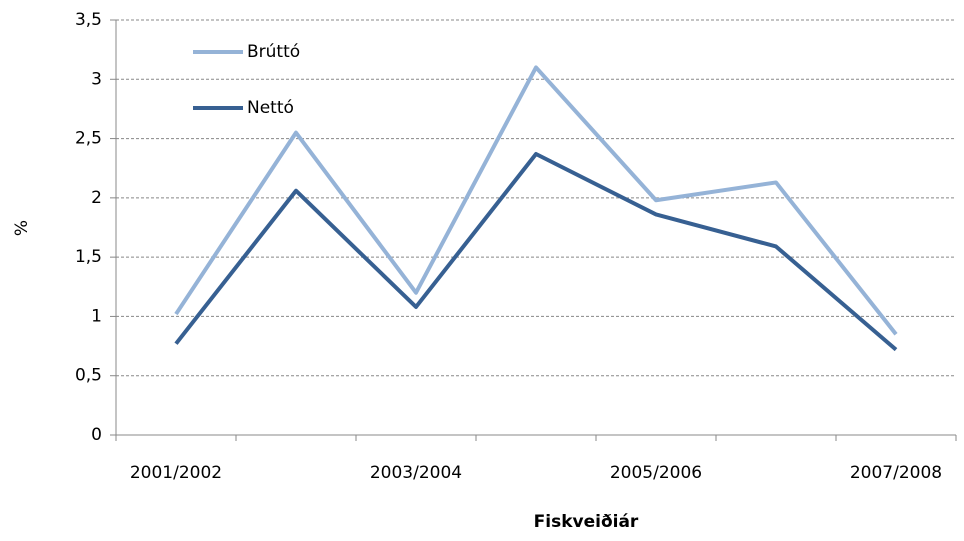  Describe the element at coordinates (96, 198) in the screenshot. I see `y-tick-label: 2` at that location.